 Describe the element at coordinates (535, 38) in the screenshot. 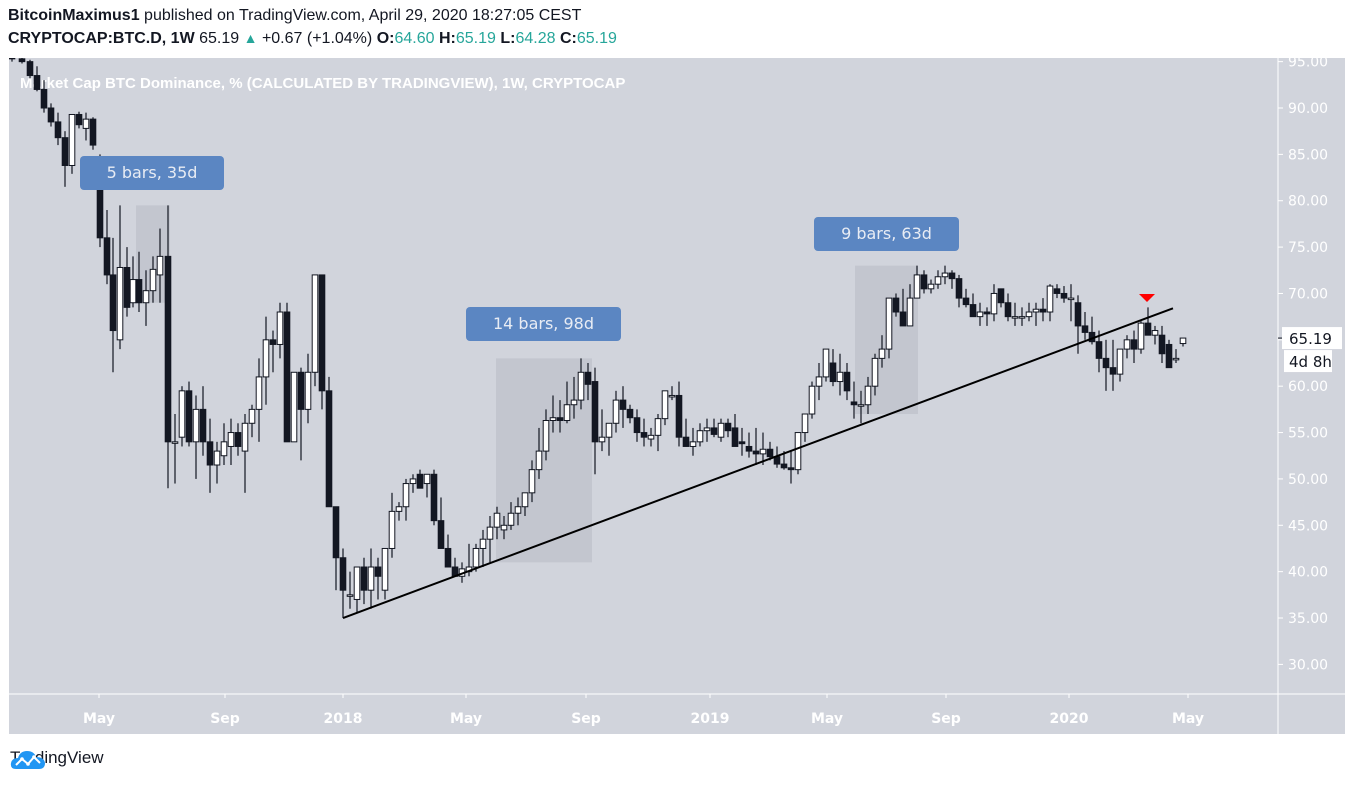

I see `low-value: 64.28` at that location.